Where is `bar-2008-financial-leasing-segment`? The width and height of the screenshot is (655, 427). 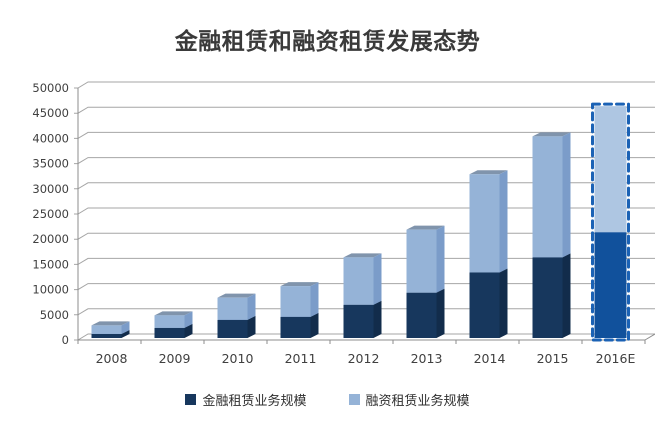 bar-2008-financial-leasing-segment is located at coordinates (106, 335).